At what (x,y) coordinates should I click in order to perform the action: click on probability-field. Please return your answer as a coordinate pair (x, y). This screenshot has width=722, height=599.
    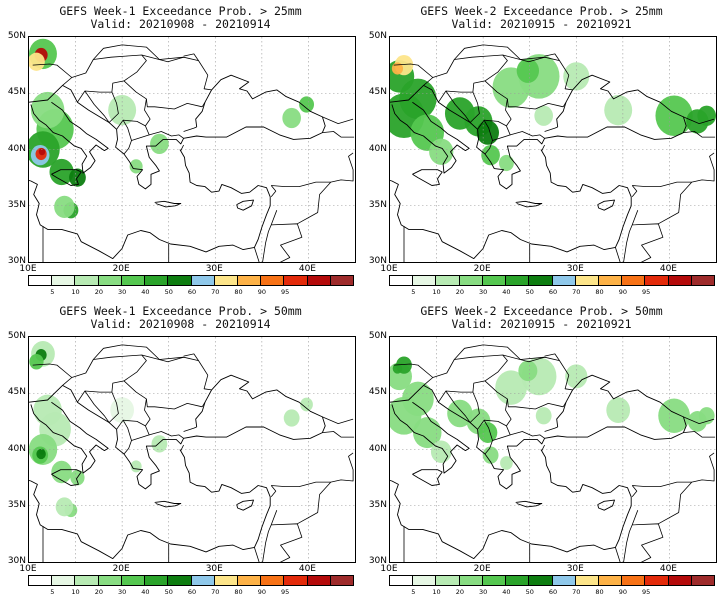
    Looking at the image, I should click on (172, 128).